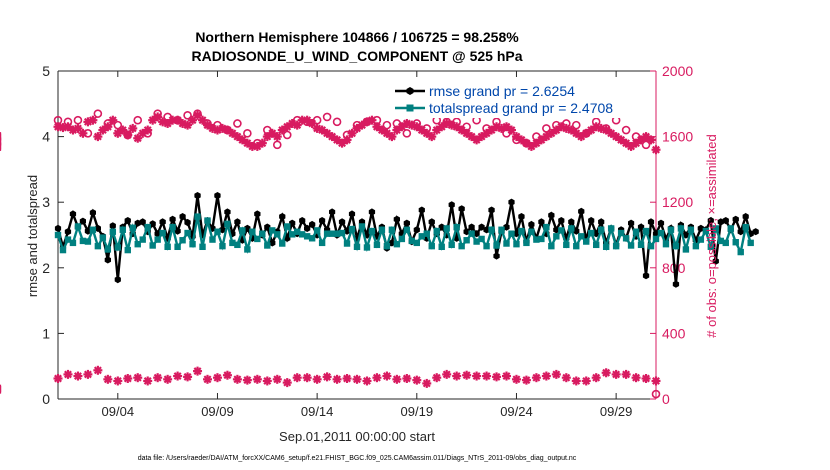  What do you see at coordinates (32, 236) in the screenshot?
I see `y-axis-left-label: rmse and totalspread` at bounding box center [32, 236].